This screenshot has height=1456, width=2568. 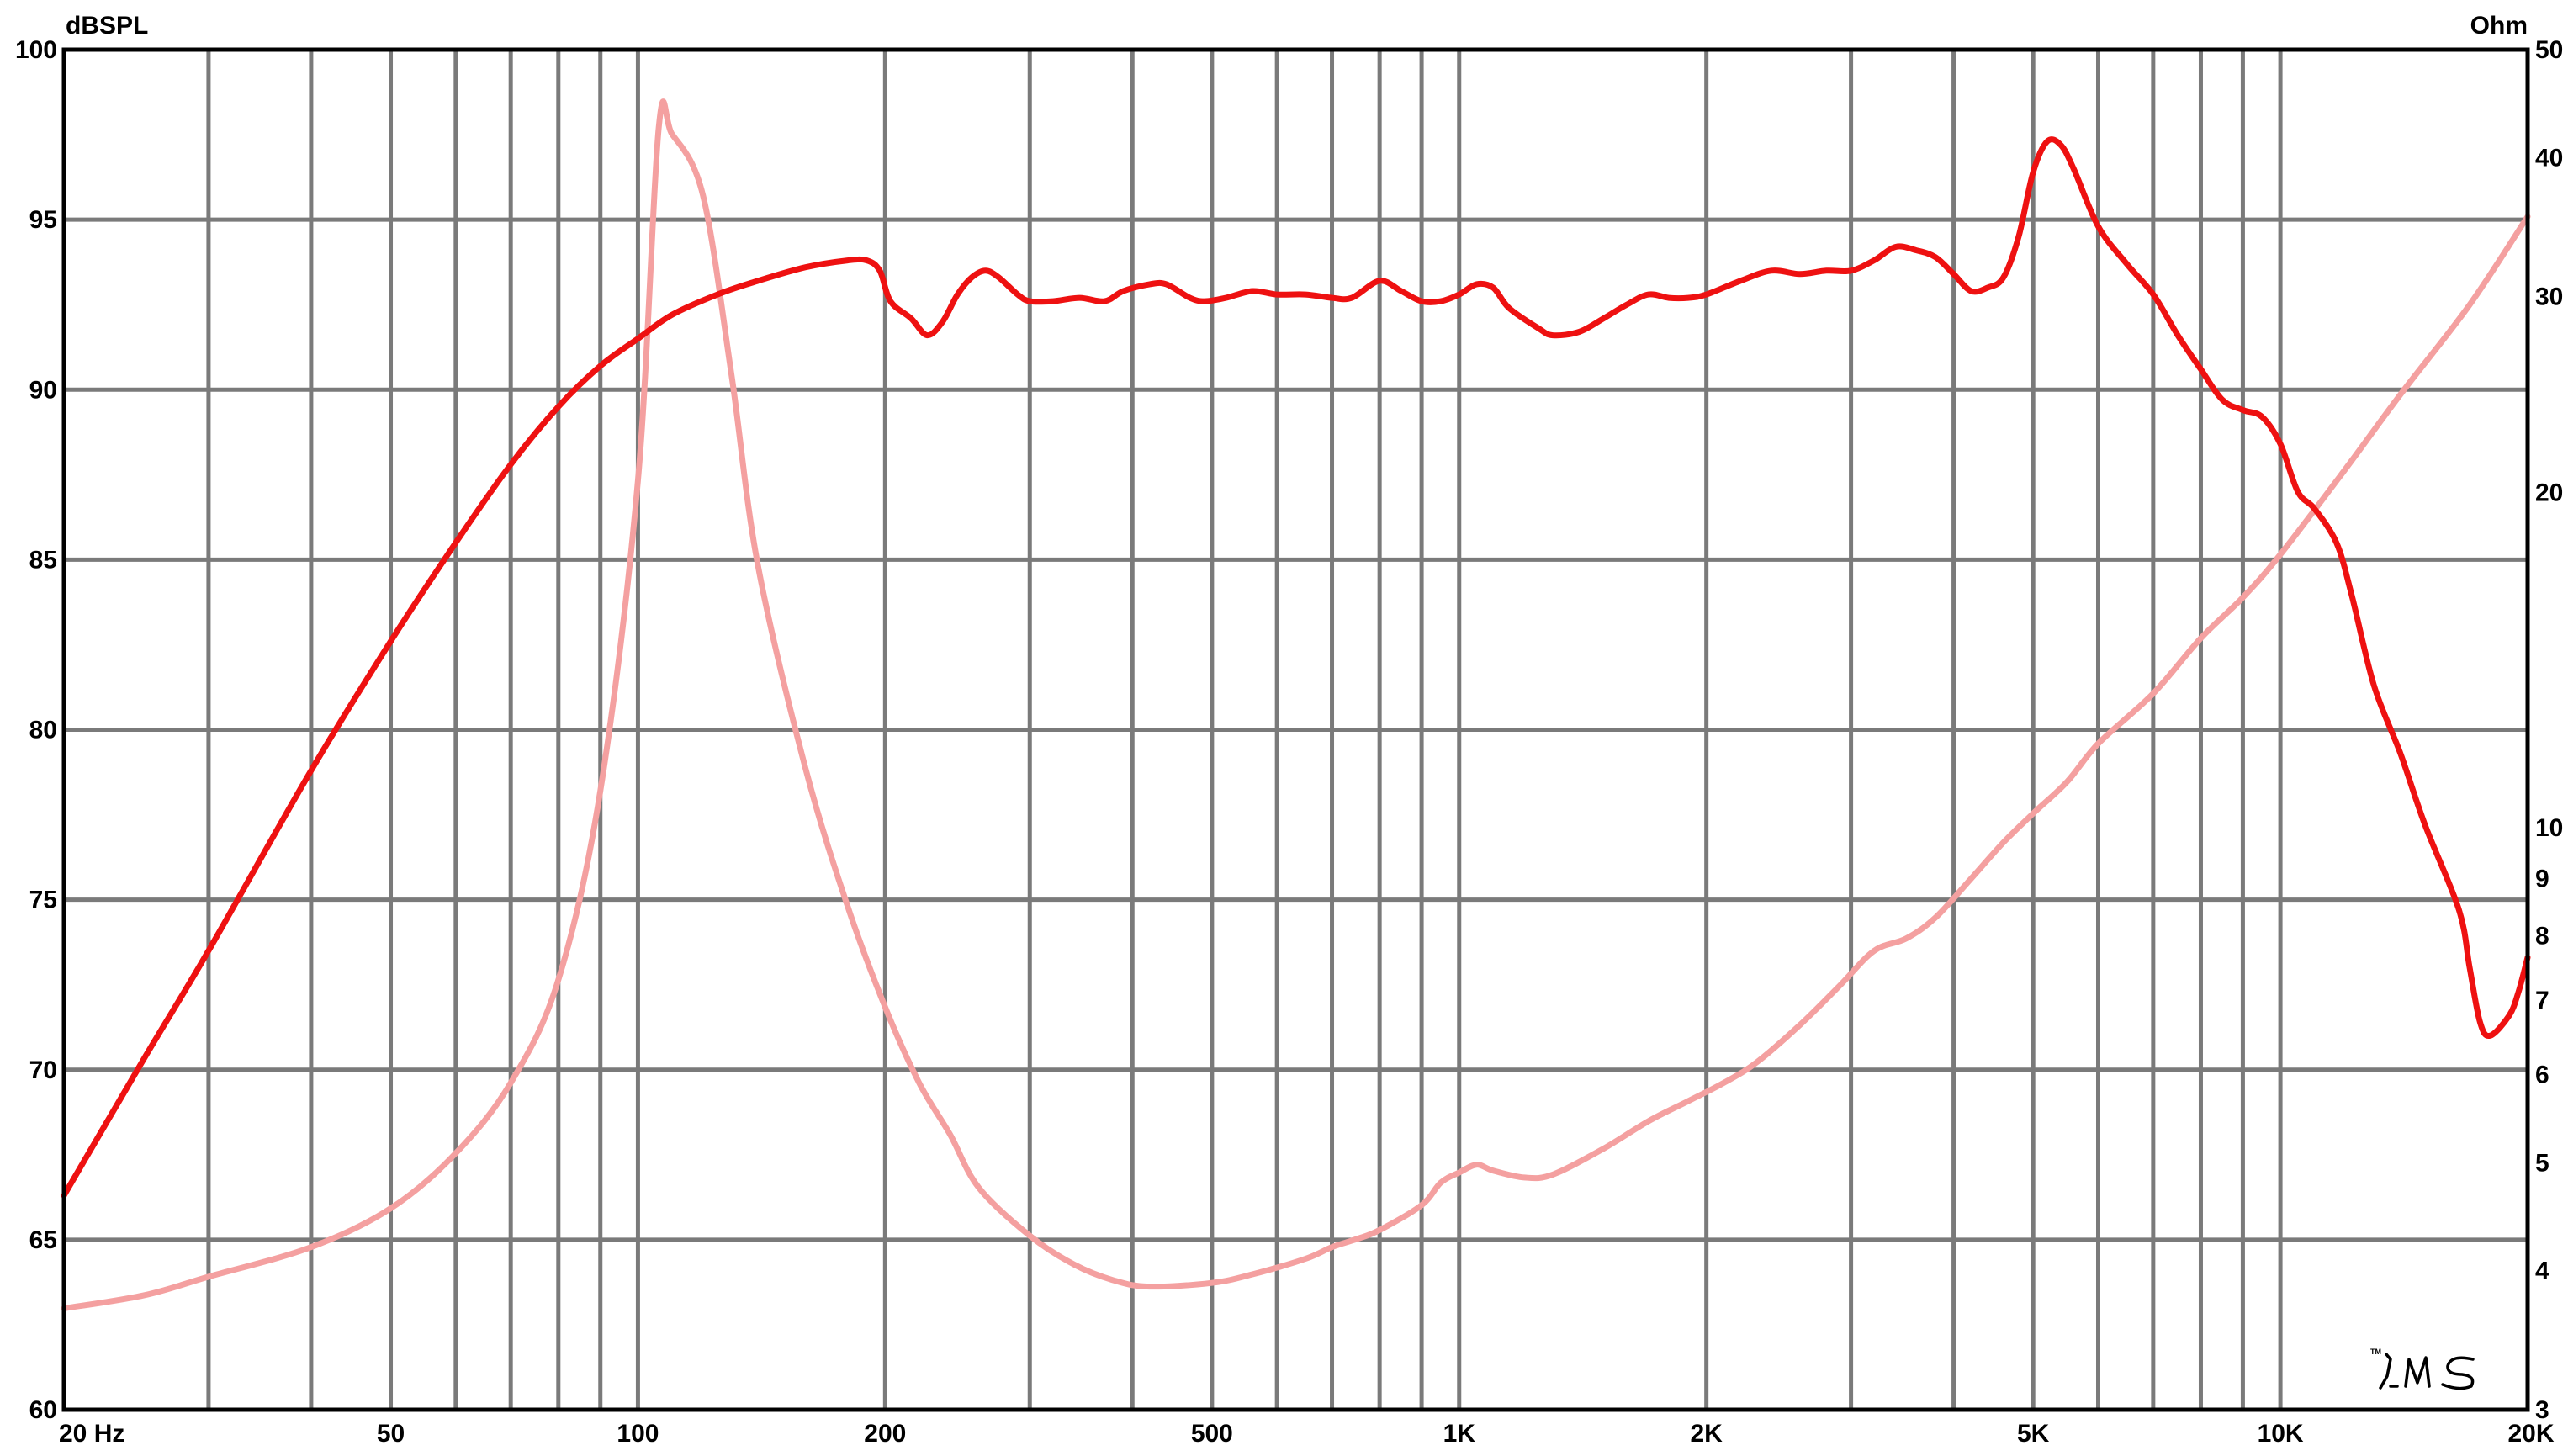 What do you see at coordinates (1459, 1434) in the screenshot?
I see `x-tick-label: 1K` at bounding box center [1459, 1434].